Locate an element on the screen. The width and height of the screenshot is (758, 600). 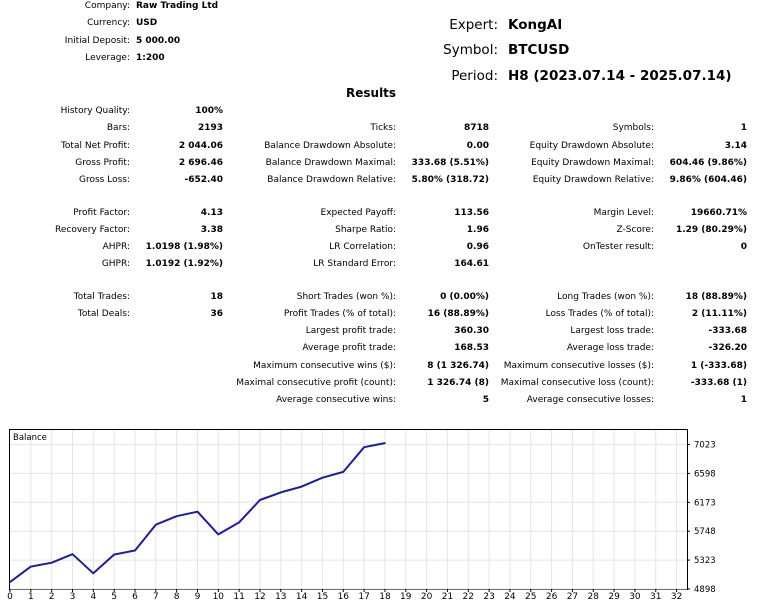
x-tick-label: 22 is located at coordinates (468, 596).